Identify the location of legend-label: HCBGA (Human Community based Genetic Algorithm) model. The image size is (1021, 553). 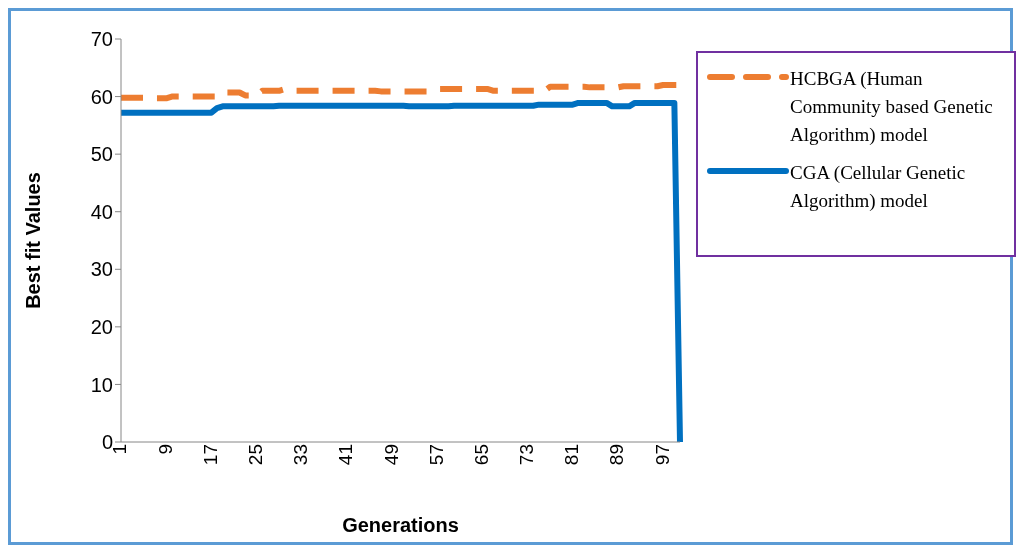
(892, 107).